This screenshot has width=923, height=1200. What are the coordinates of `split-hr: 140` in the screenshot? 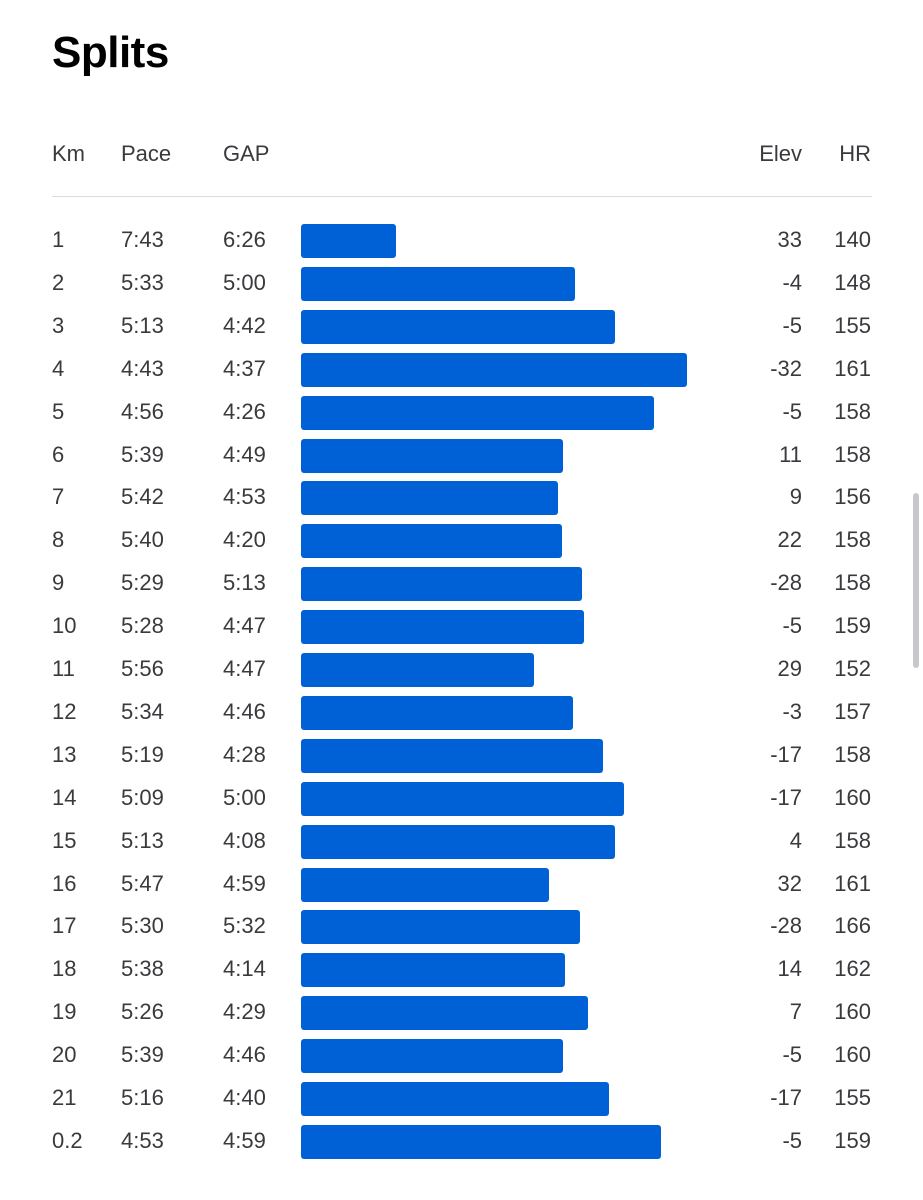 It's located at (852, 239).